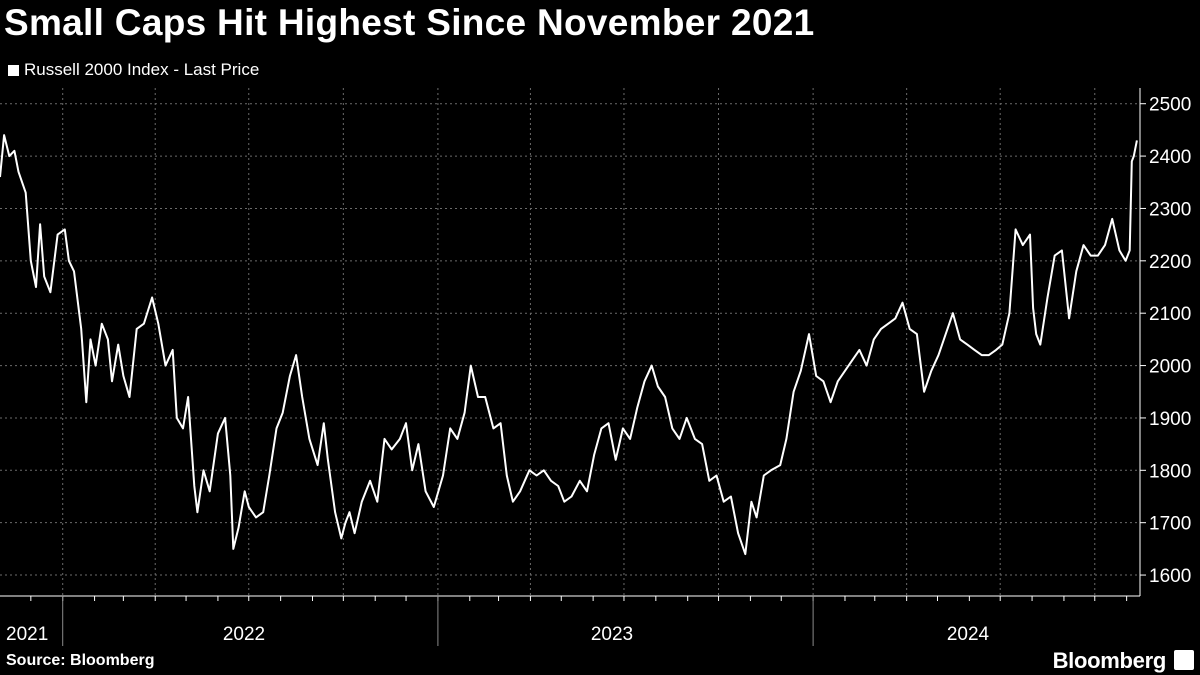  What do you see at coordinates (80, 660) in the screenshot?
I see `source-note: Source: Bloomberg` at bounding box center [80, 660].